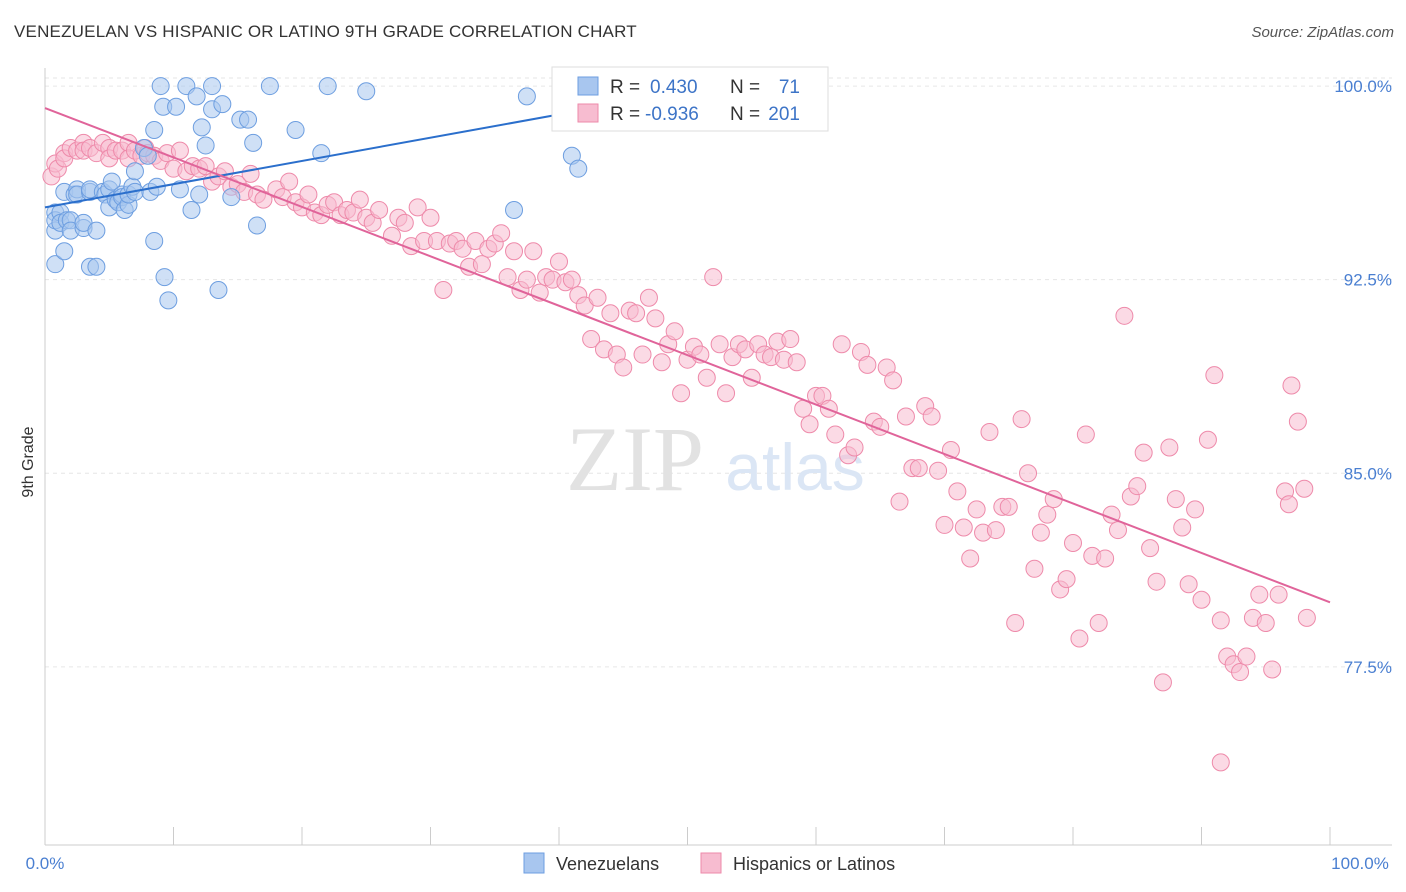 This screenshot has width=1406, height=892. What do you see at coordinates (1322, 32) in the screenshot?
I see `source-note: Source: ZipAtlas.com` at bounding box center [1322, 32].